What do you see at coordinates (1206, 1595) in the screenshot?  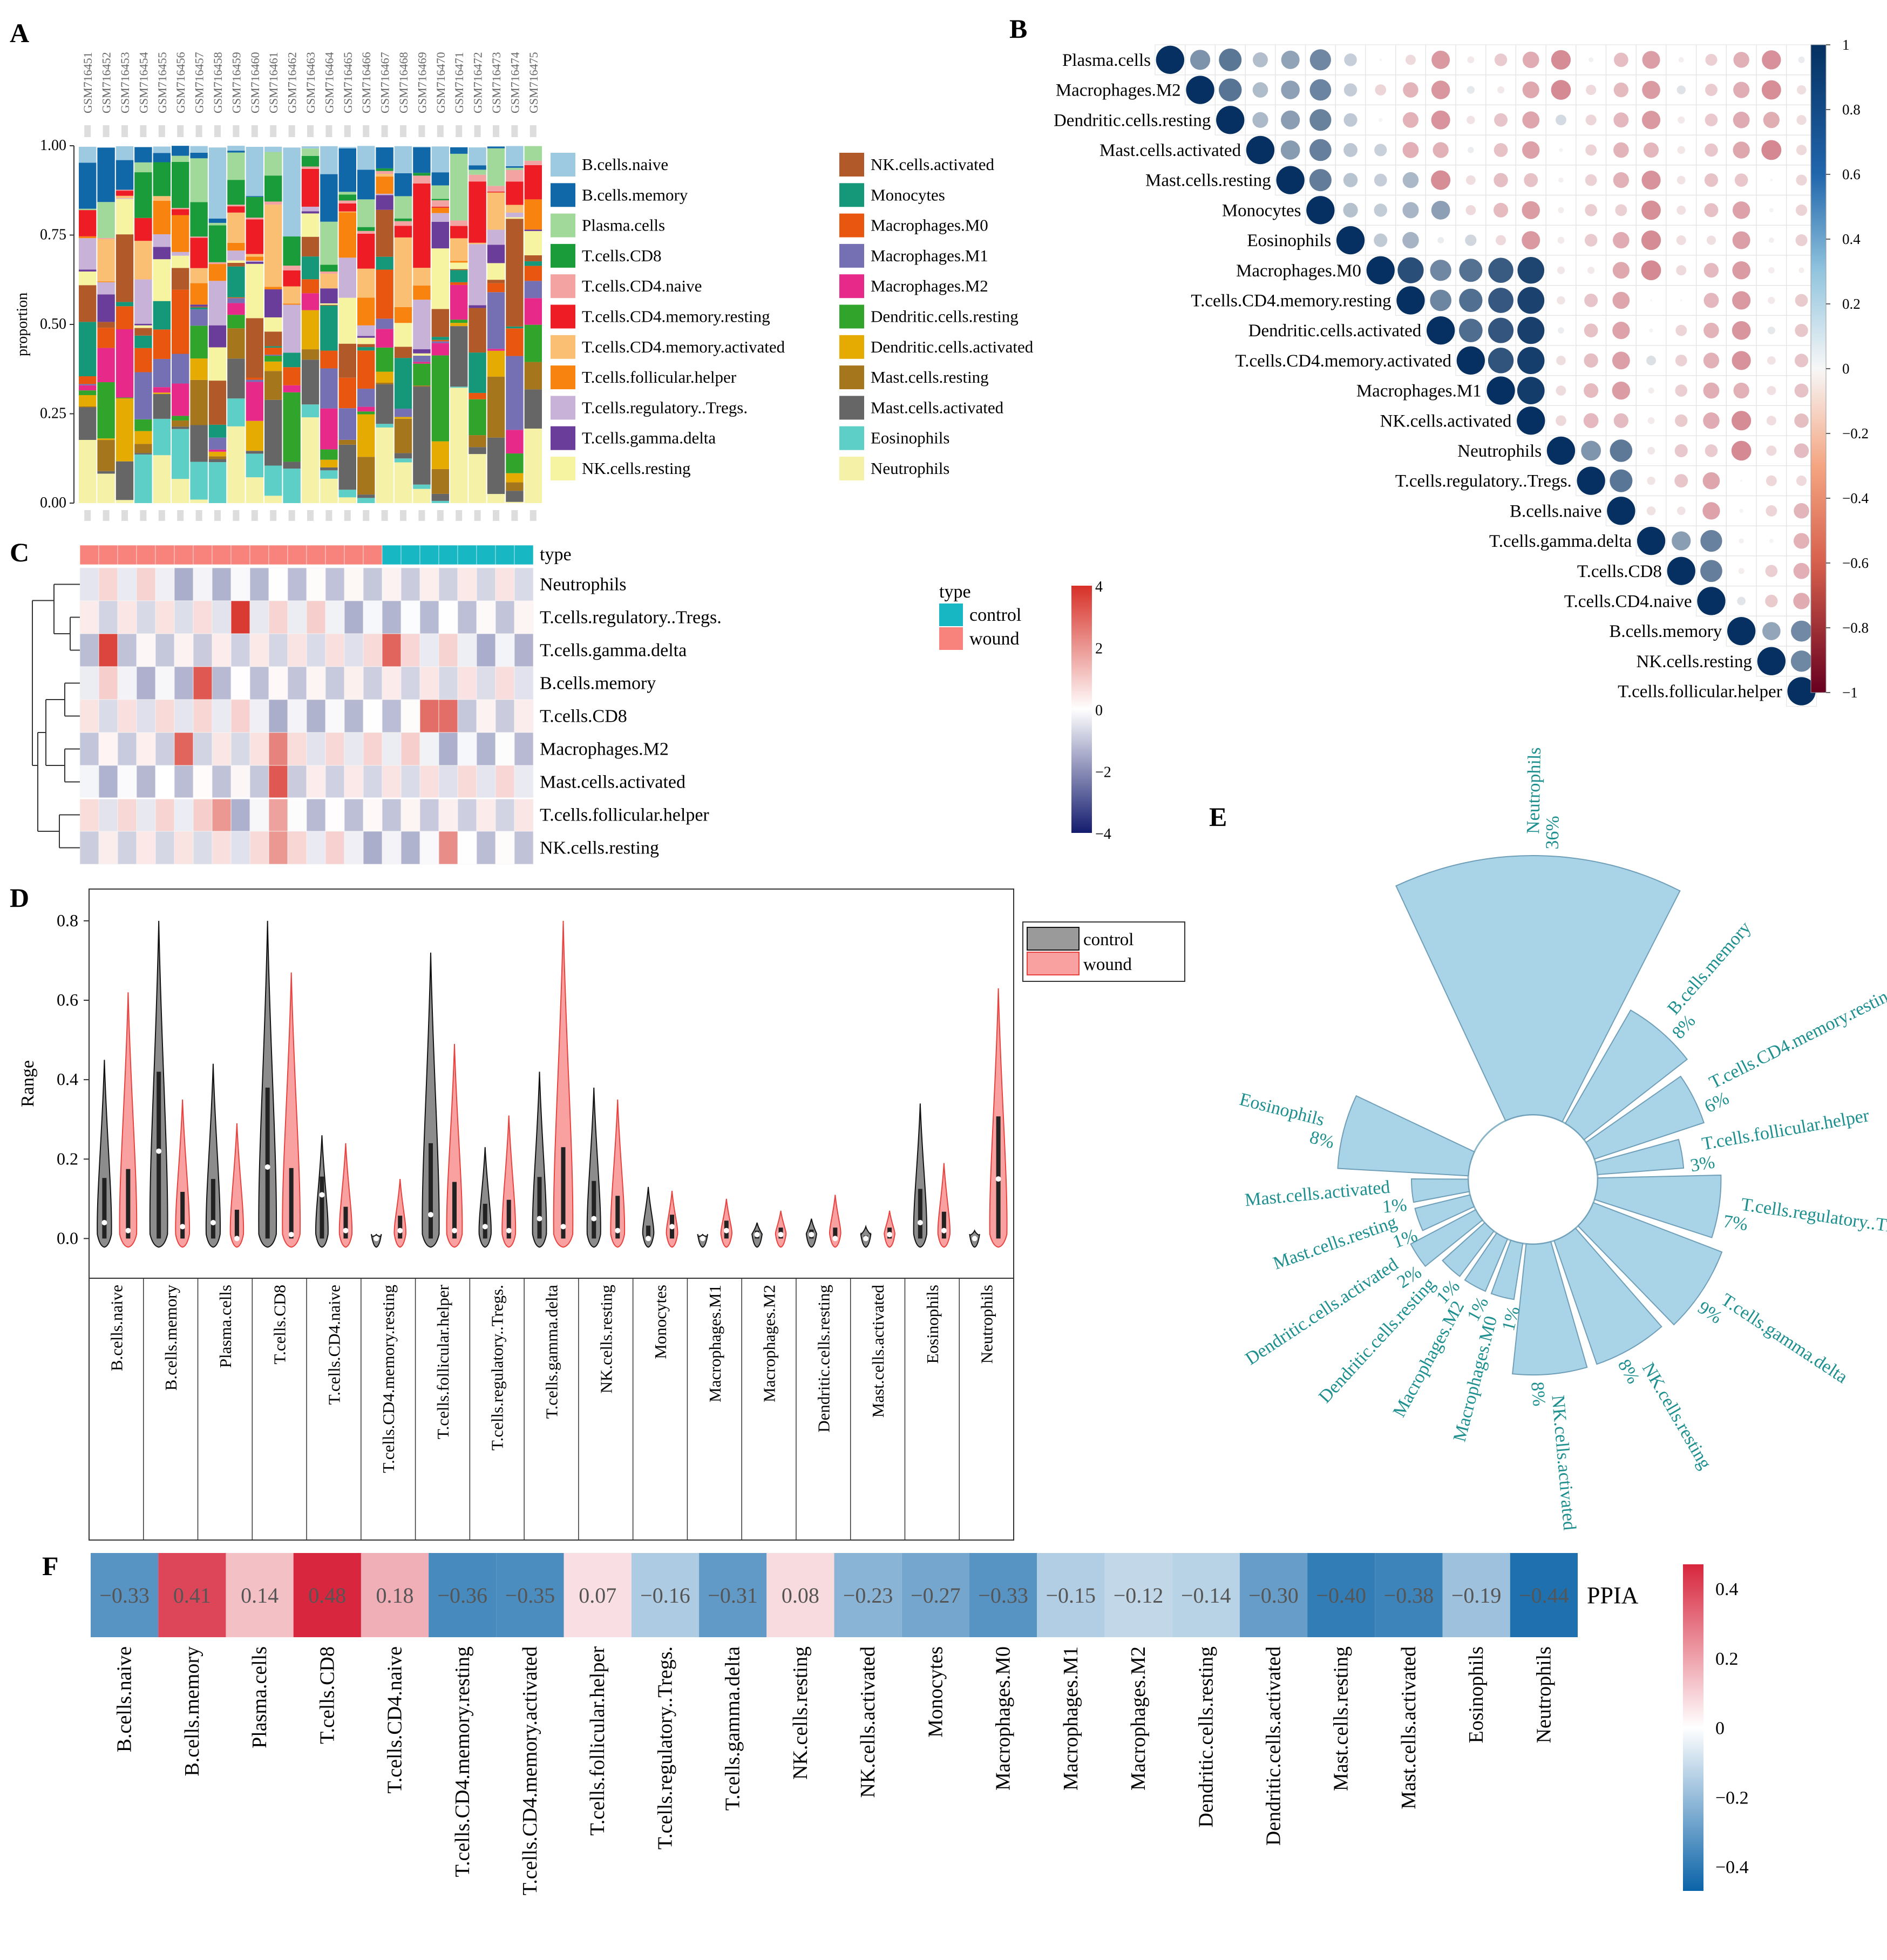 I see `cell-value: −0.14` at bounding box center [1206, 1595].